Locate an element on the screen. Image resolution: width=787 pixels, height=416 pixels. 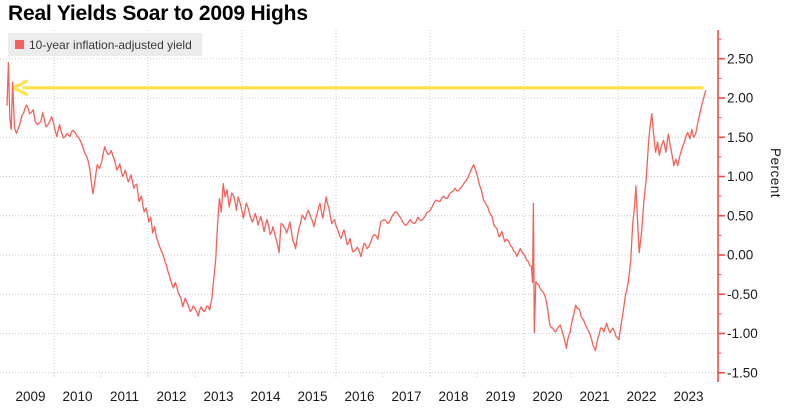
y-tick-label: 2.50 is located at coordinates (740, 58).